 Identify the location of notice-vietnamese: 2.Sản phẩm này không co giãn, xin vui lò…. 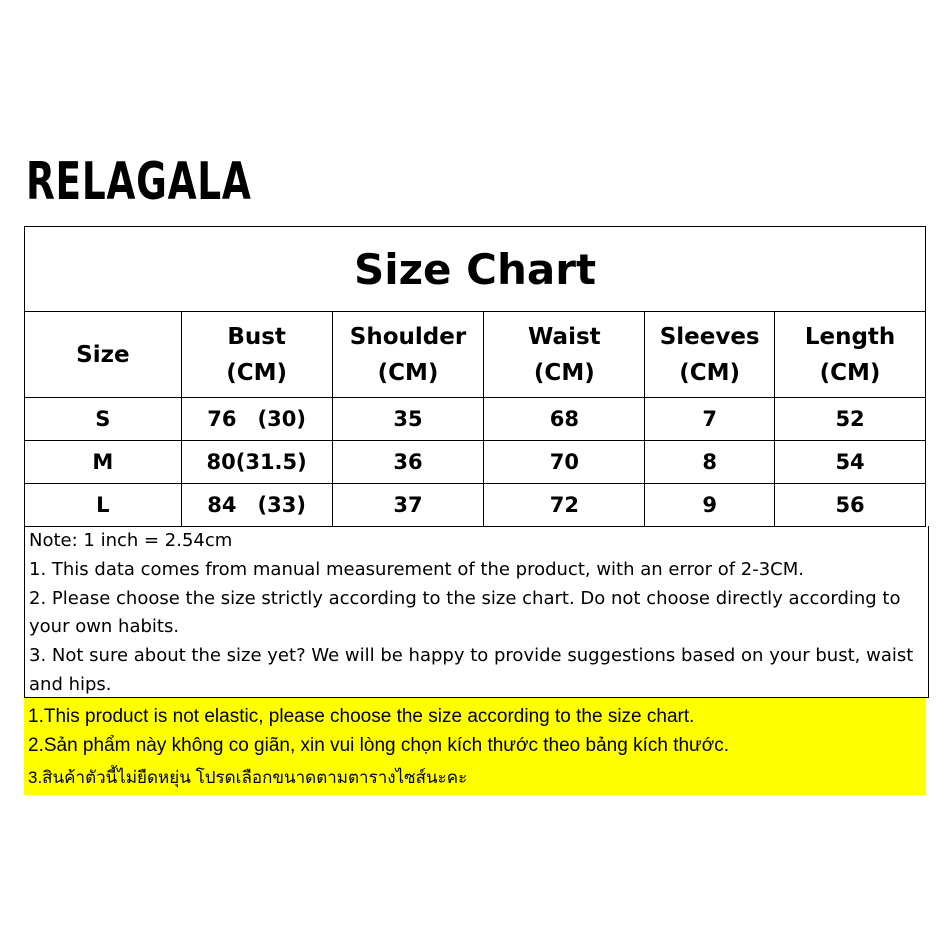
(378, 745).